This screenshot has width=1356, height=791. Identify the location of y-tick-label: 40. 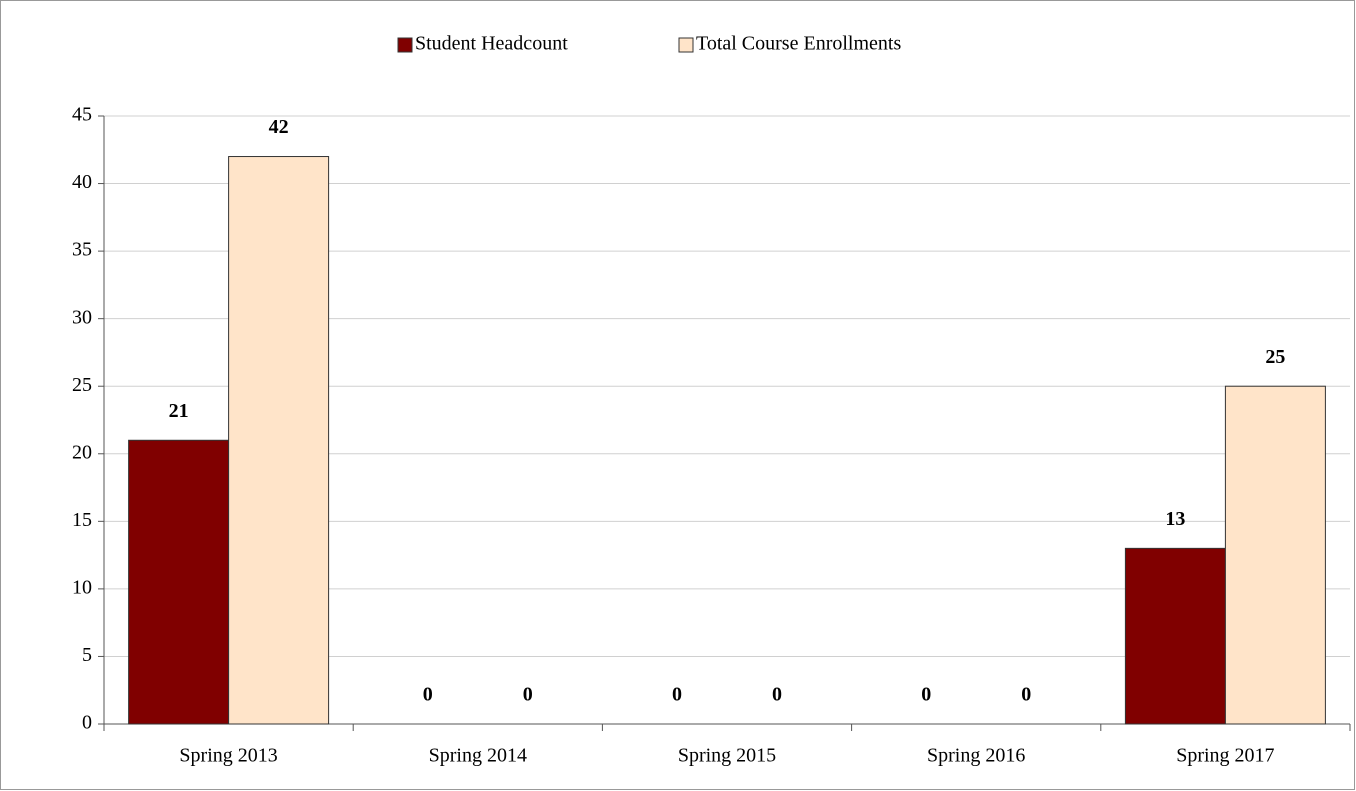
(82, 182).